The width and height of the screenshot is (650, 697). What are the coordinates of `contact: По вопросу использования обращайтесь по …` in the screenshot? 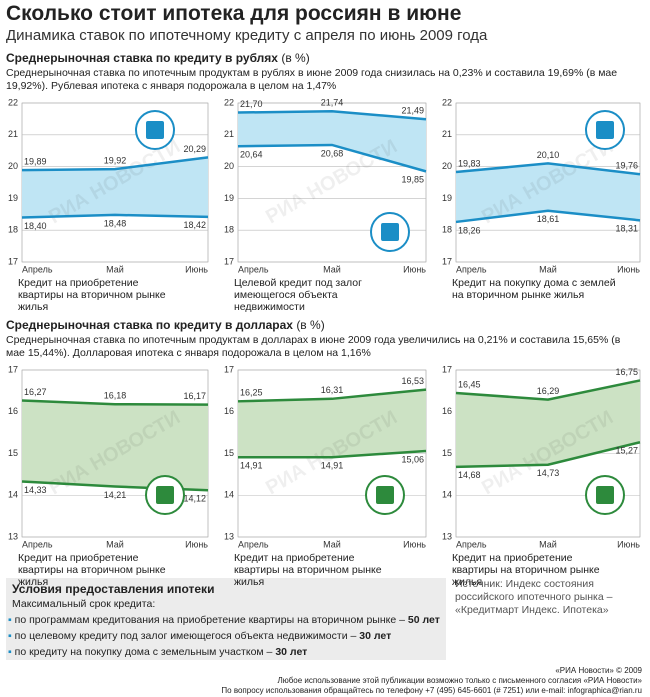 It's located at (431, 690).